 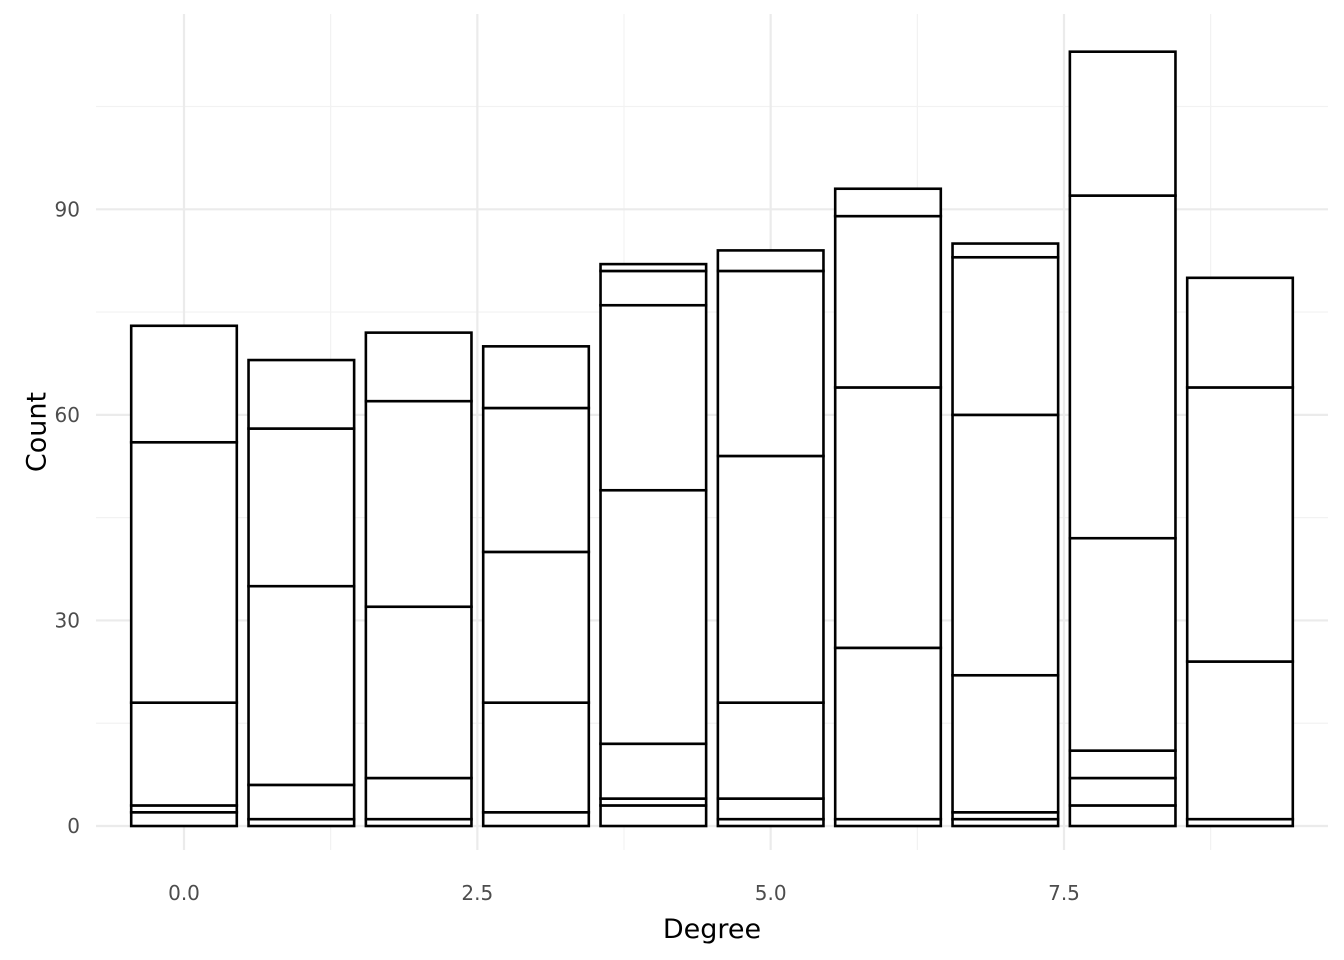 I want to click on x-tick-label: 0.0, so click(x=184, y=893).